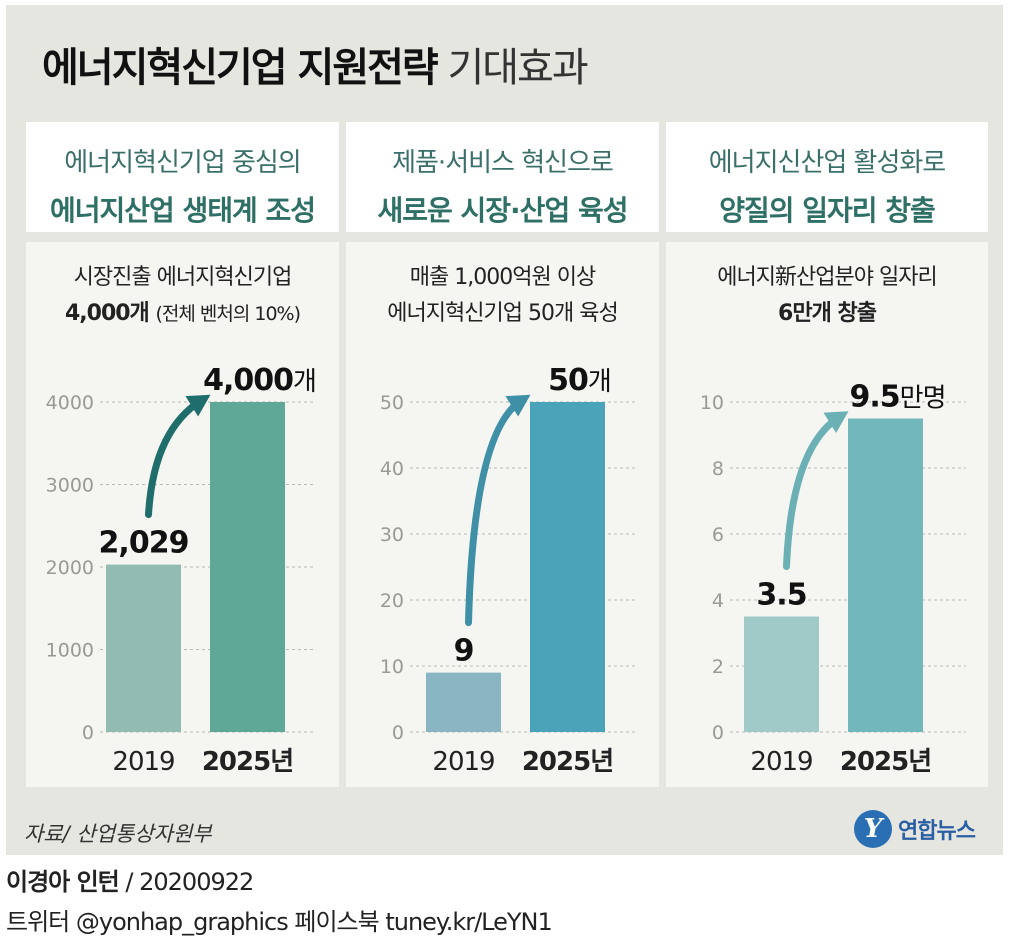 The image size is (1009, 941). What do you see at coordinates (502, 277) in the screenshot?
I see `panel-2-desc-line1: 매출 1,000억원 이상` at bounding box center [502, 277].